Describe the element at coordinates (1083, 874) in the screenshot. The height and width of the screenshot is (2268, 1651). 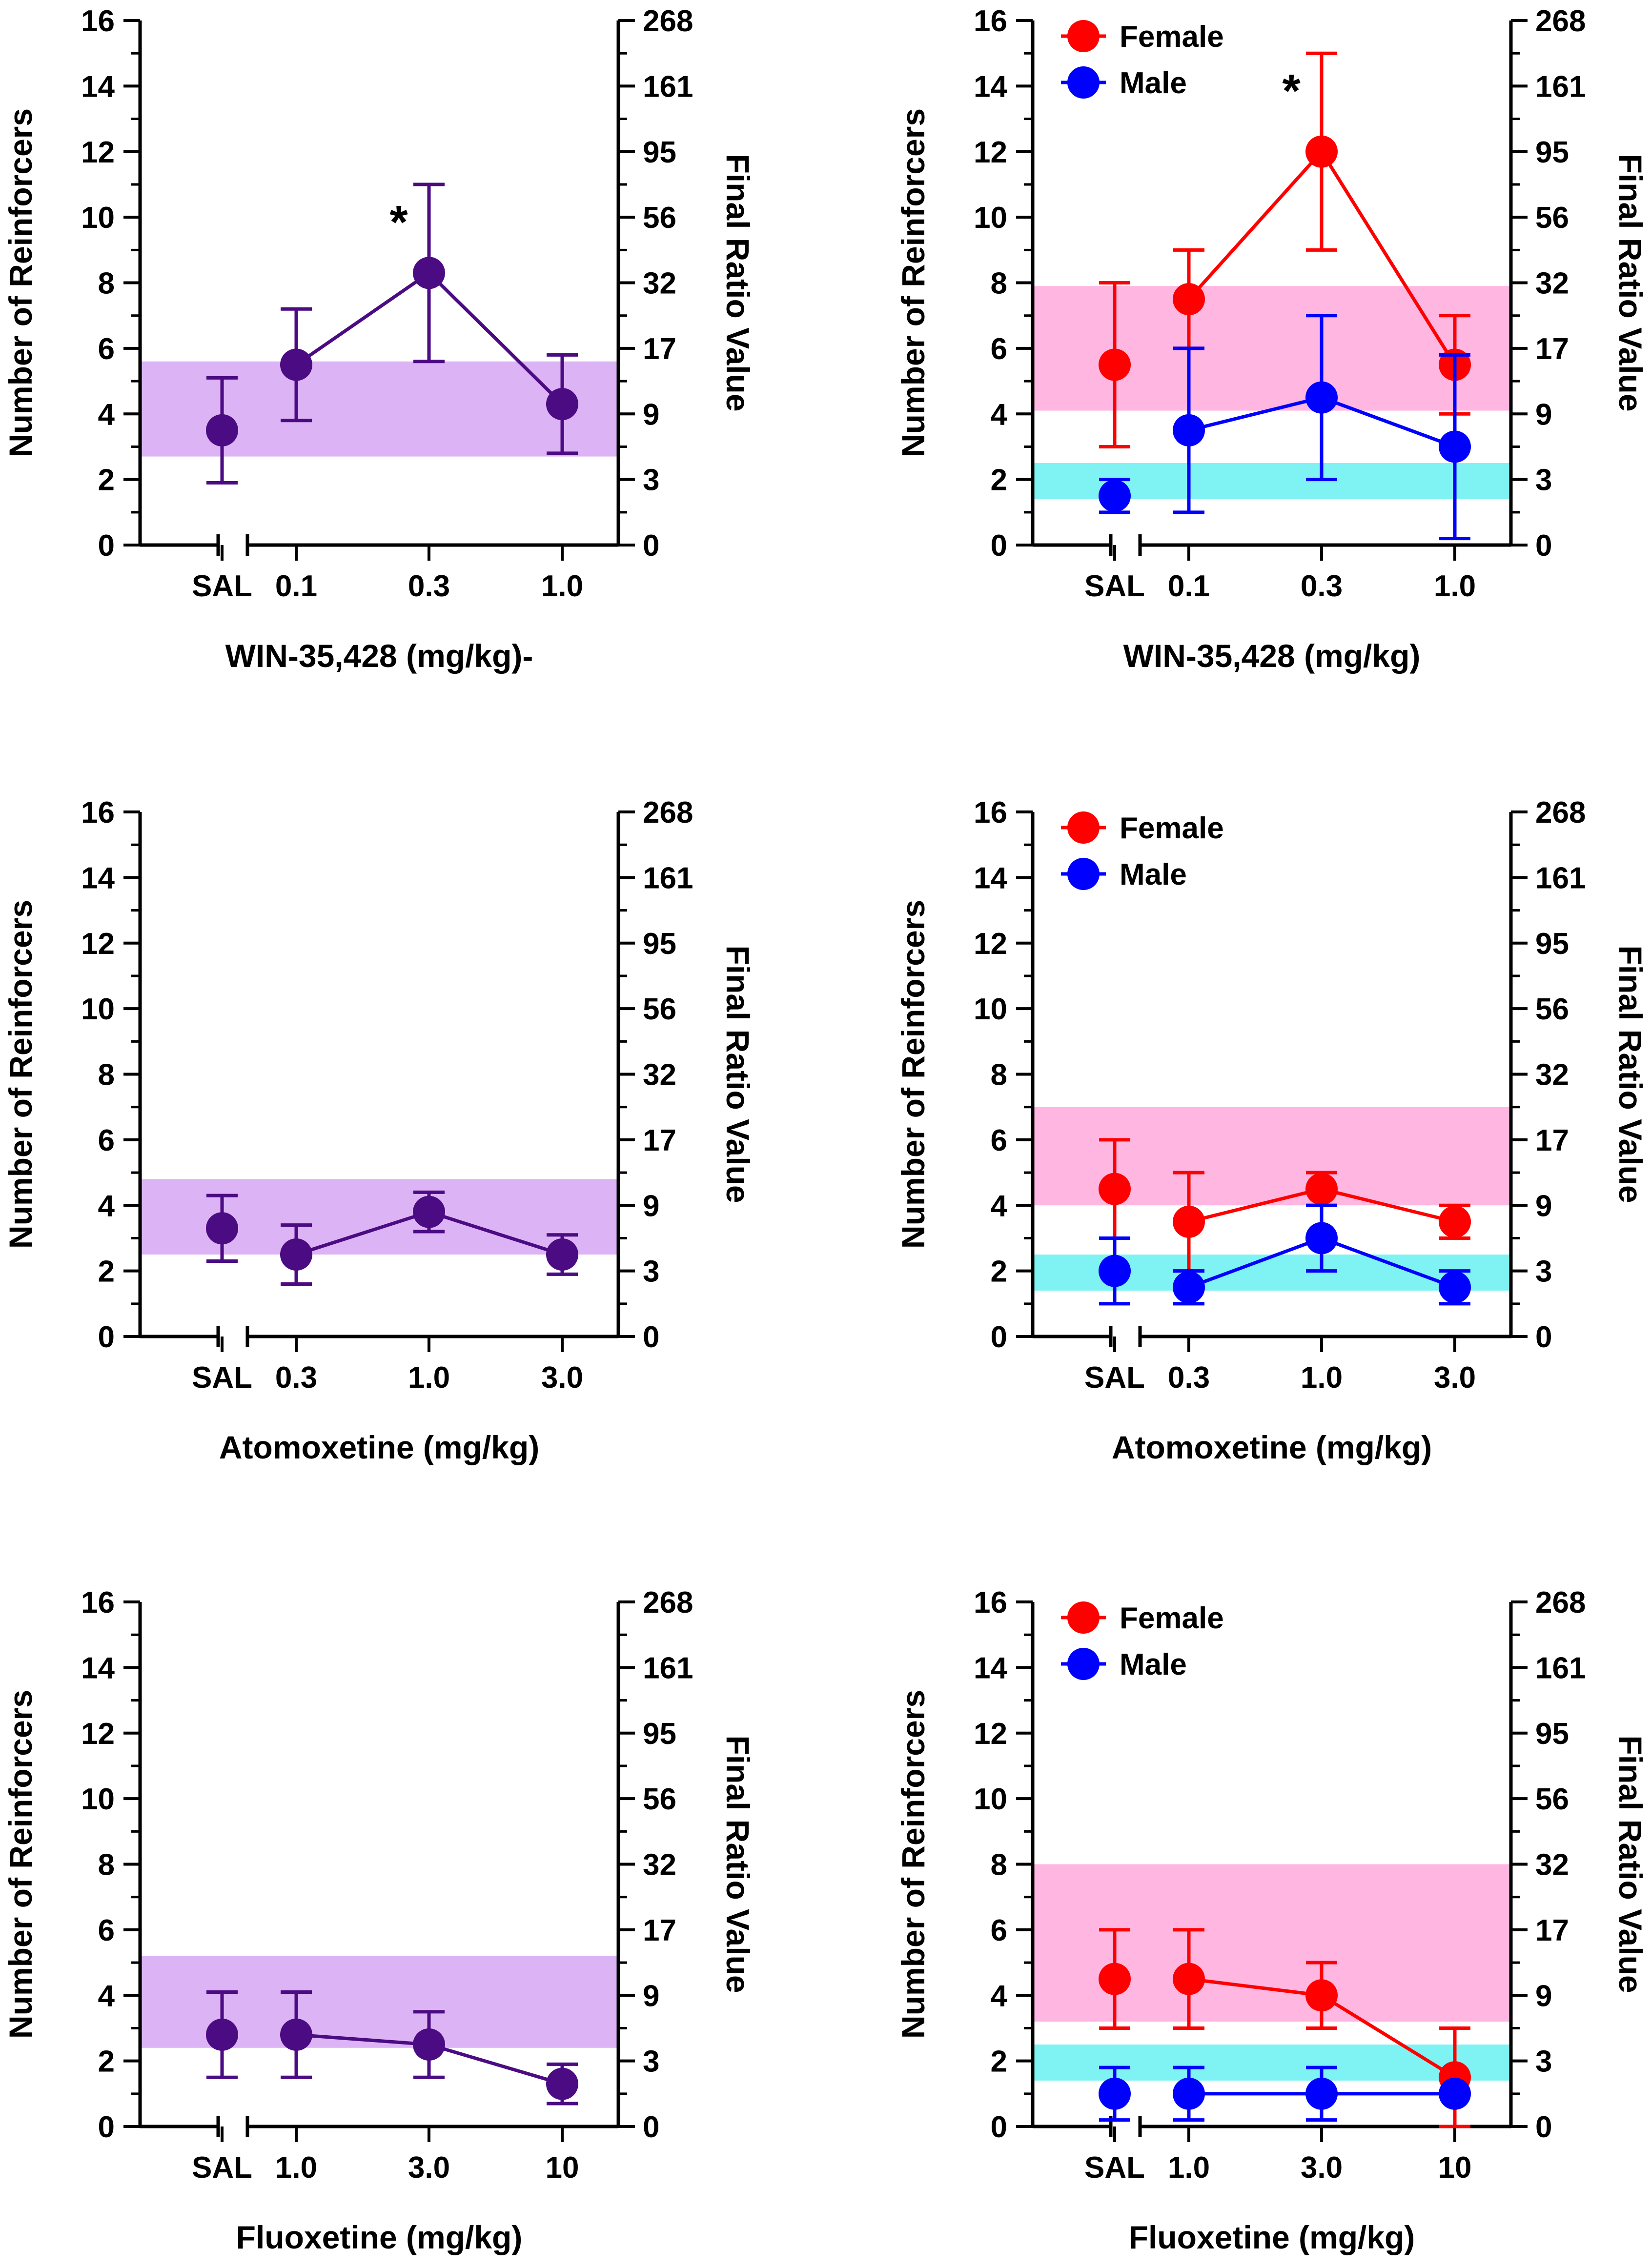
I see `legend-swatch-dot-male` at that location.